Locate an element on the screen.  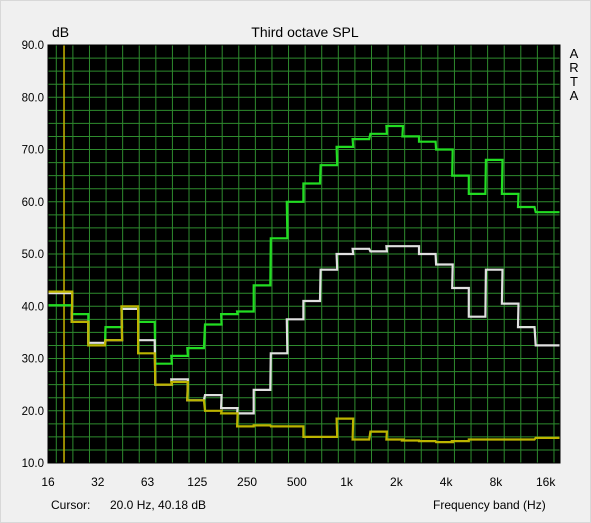
x-tick-label: 8k is located at coordinates (497, 482).